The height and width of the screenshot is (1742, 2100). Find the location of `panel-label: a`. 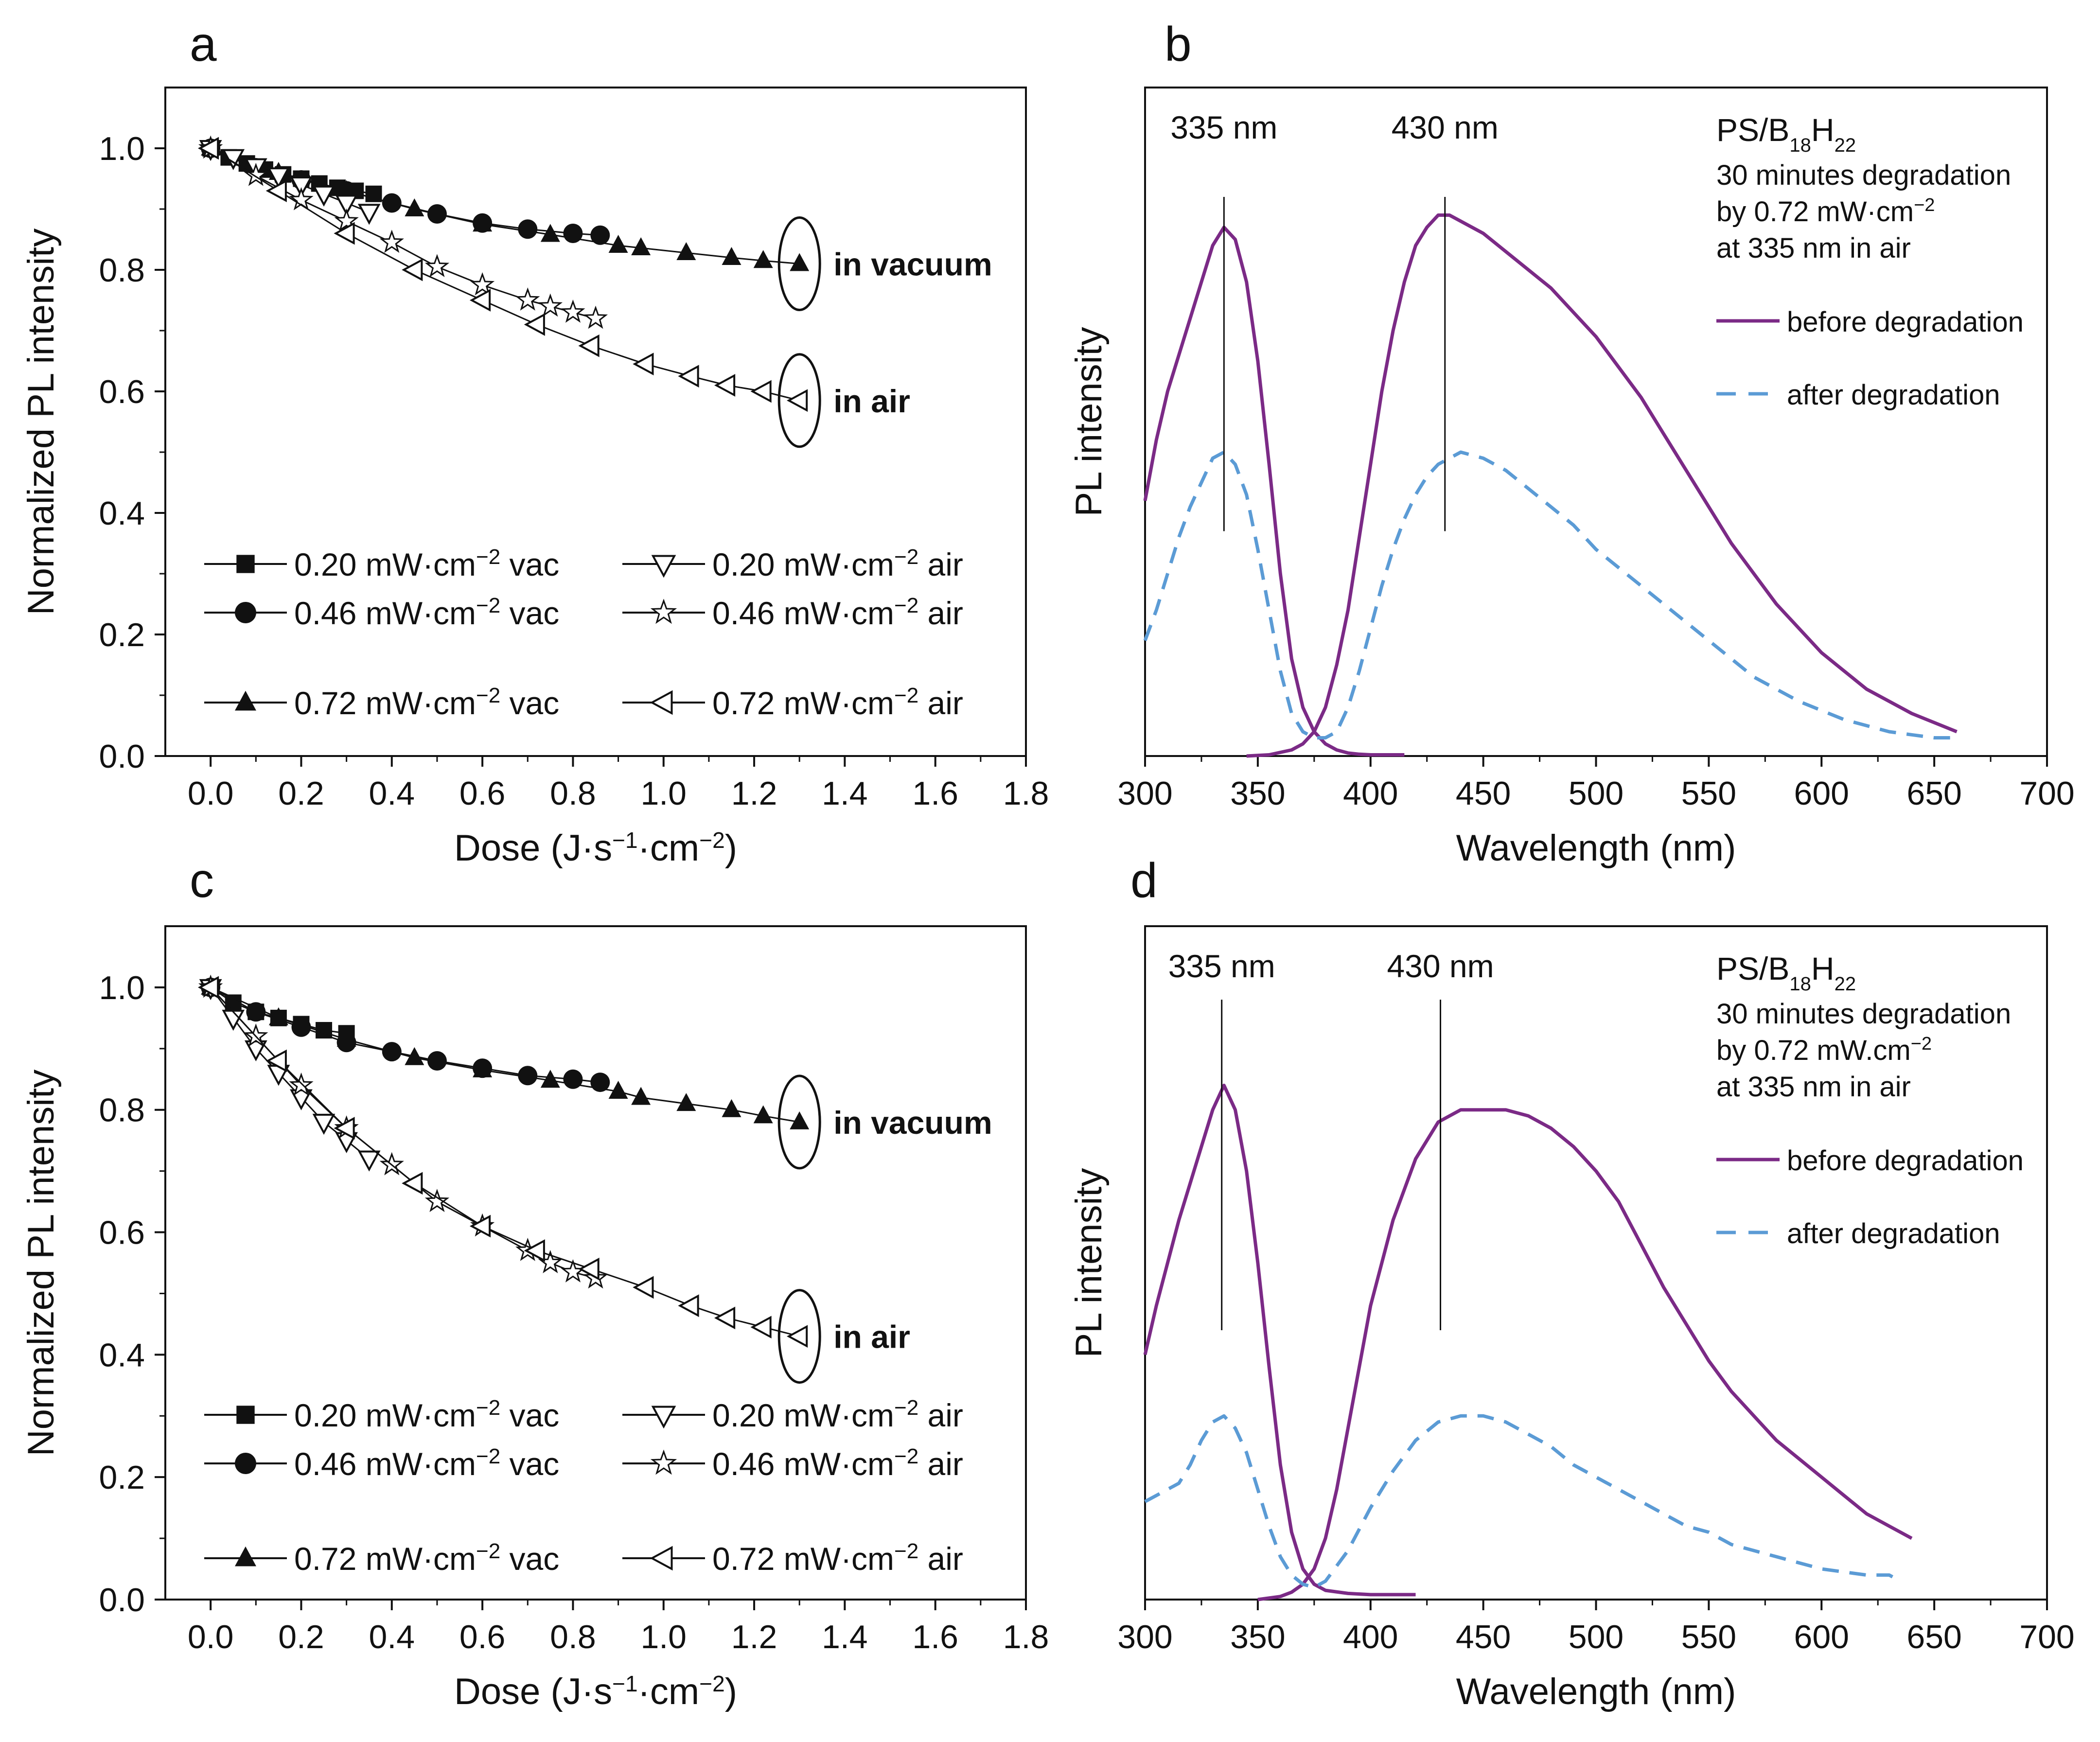

panel-label: a is located at coordinates (203, 44).